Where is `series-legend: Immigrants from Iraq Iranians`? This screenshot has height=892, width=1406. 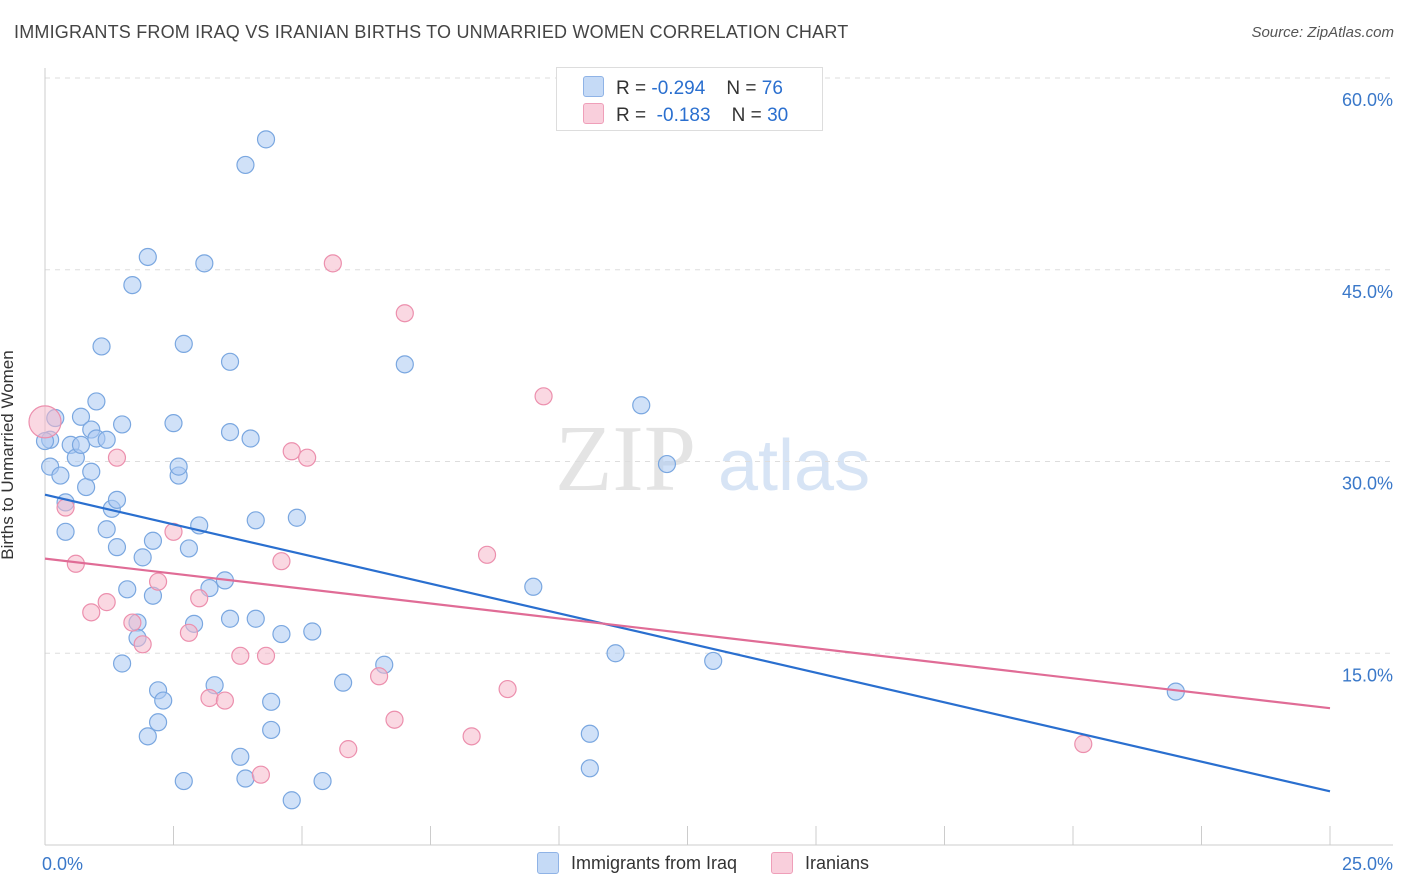
series-legend: Immigrants from Iraq Iranians is located at coordinates (703, 863).